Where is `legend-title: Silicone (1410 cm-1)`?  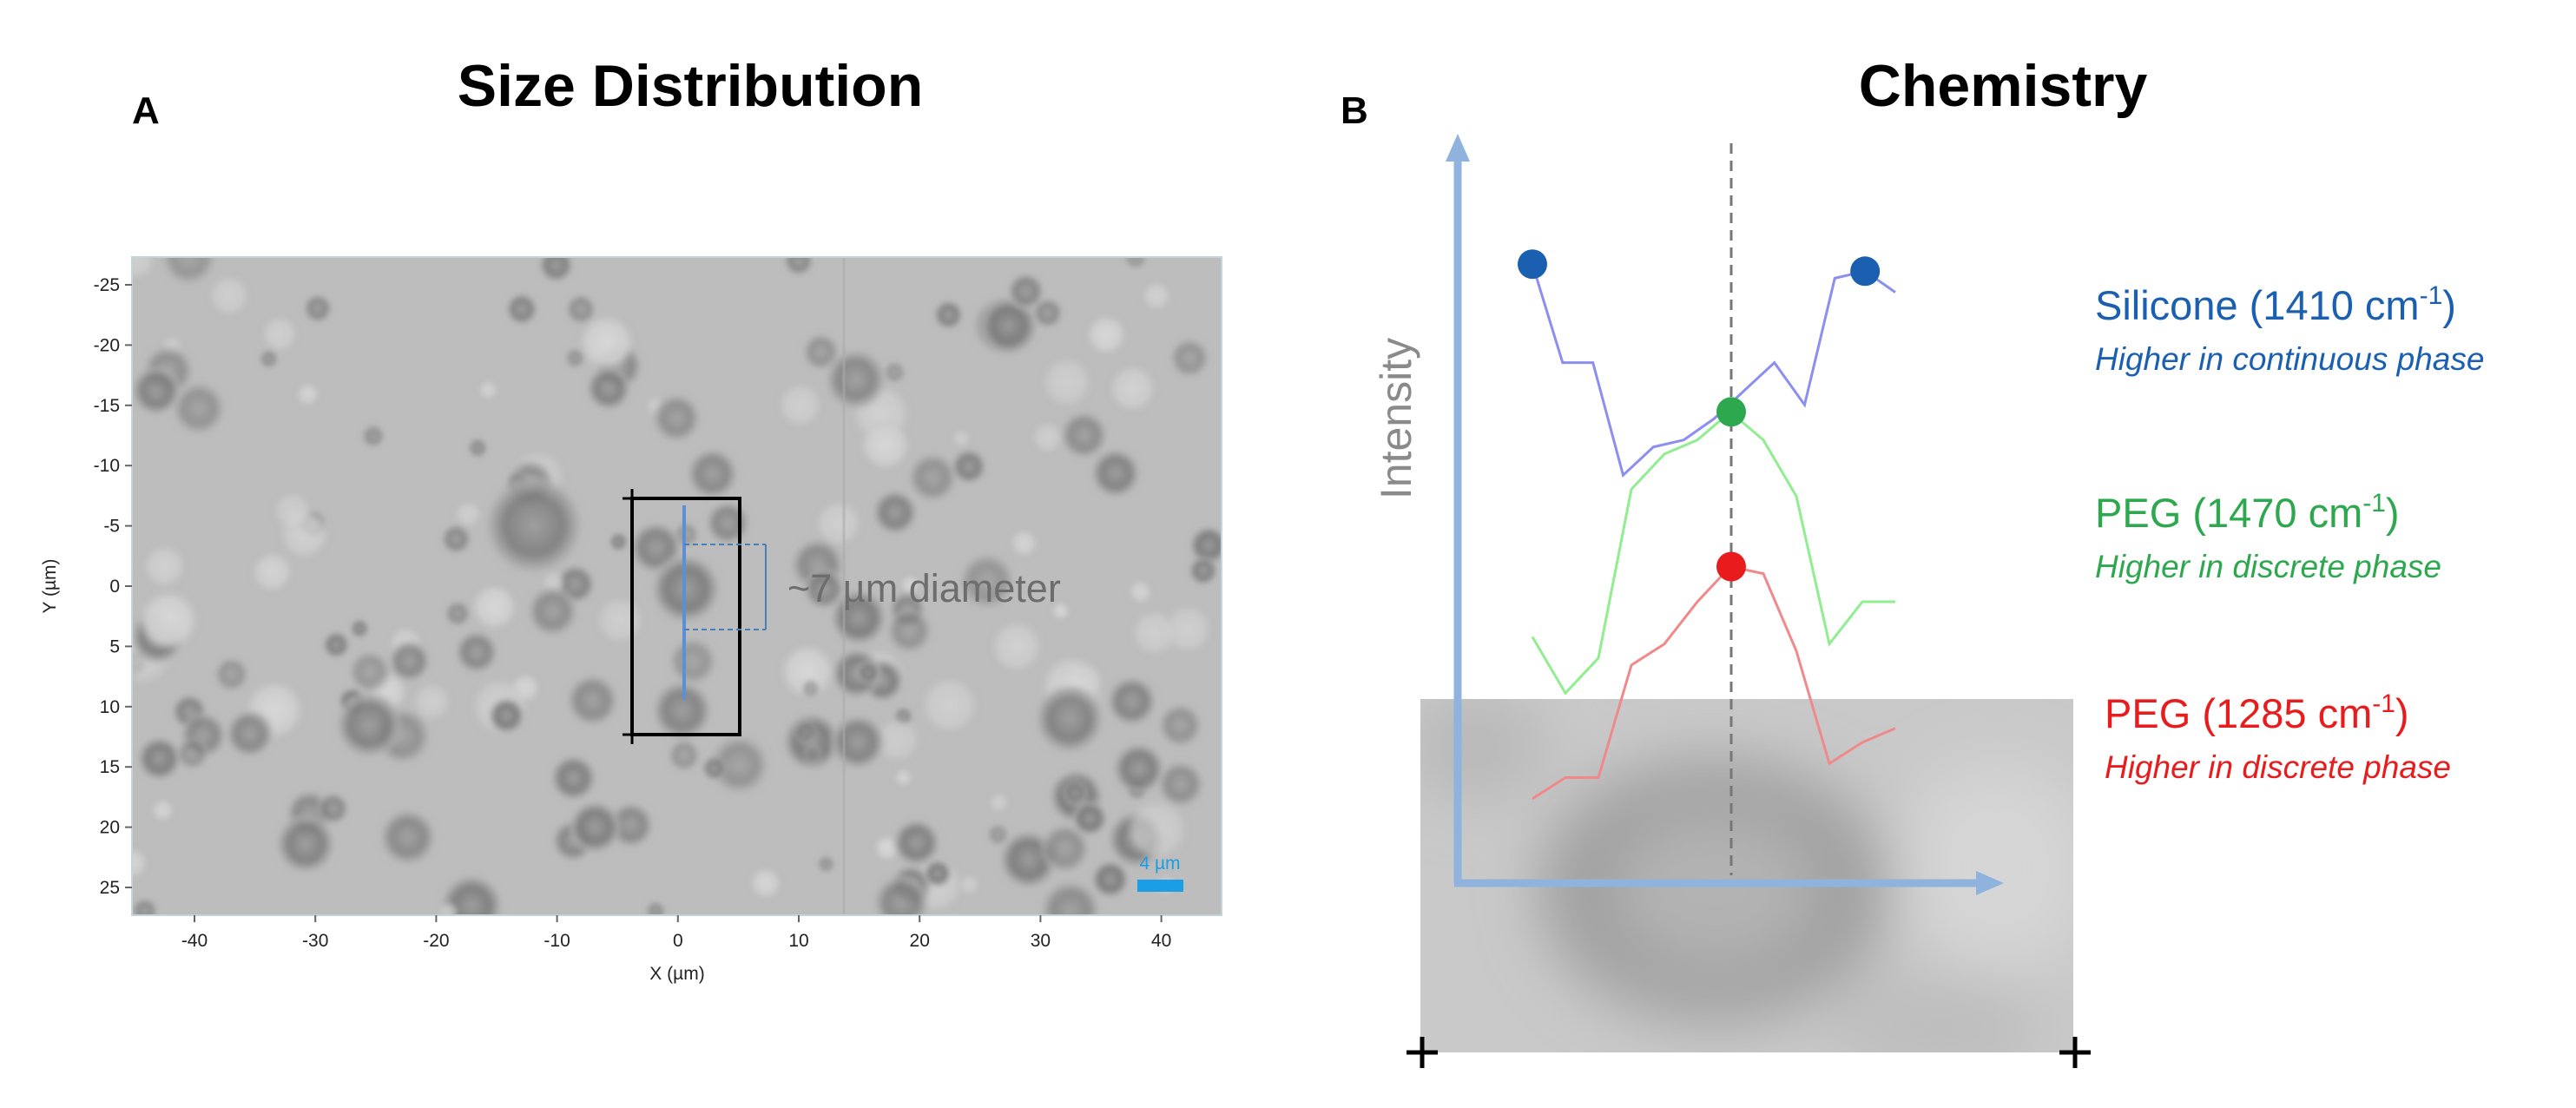
legend-title: Silicone (1410 cm-1) is located at coordinates (2275, 304).